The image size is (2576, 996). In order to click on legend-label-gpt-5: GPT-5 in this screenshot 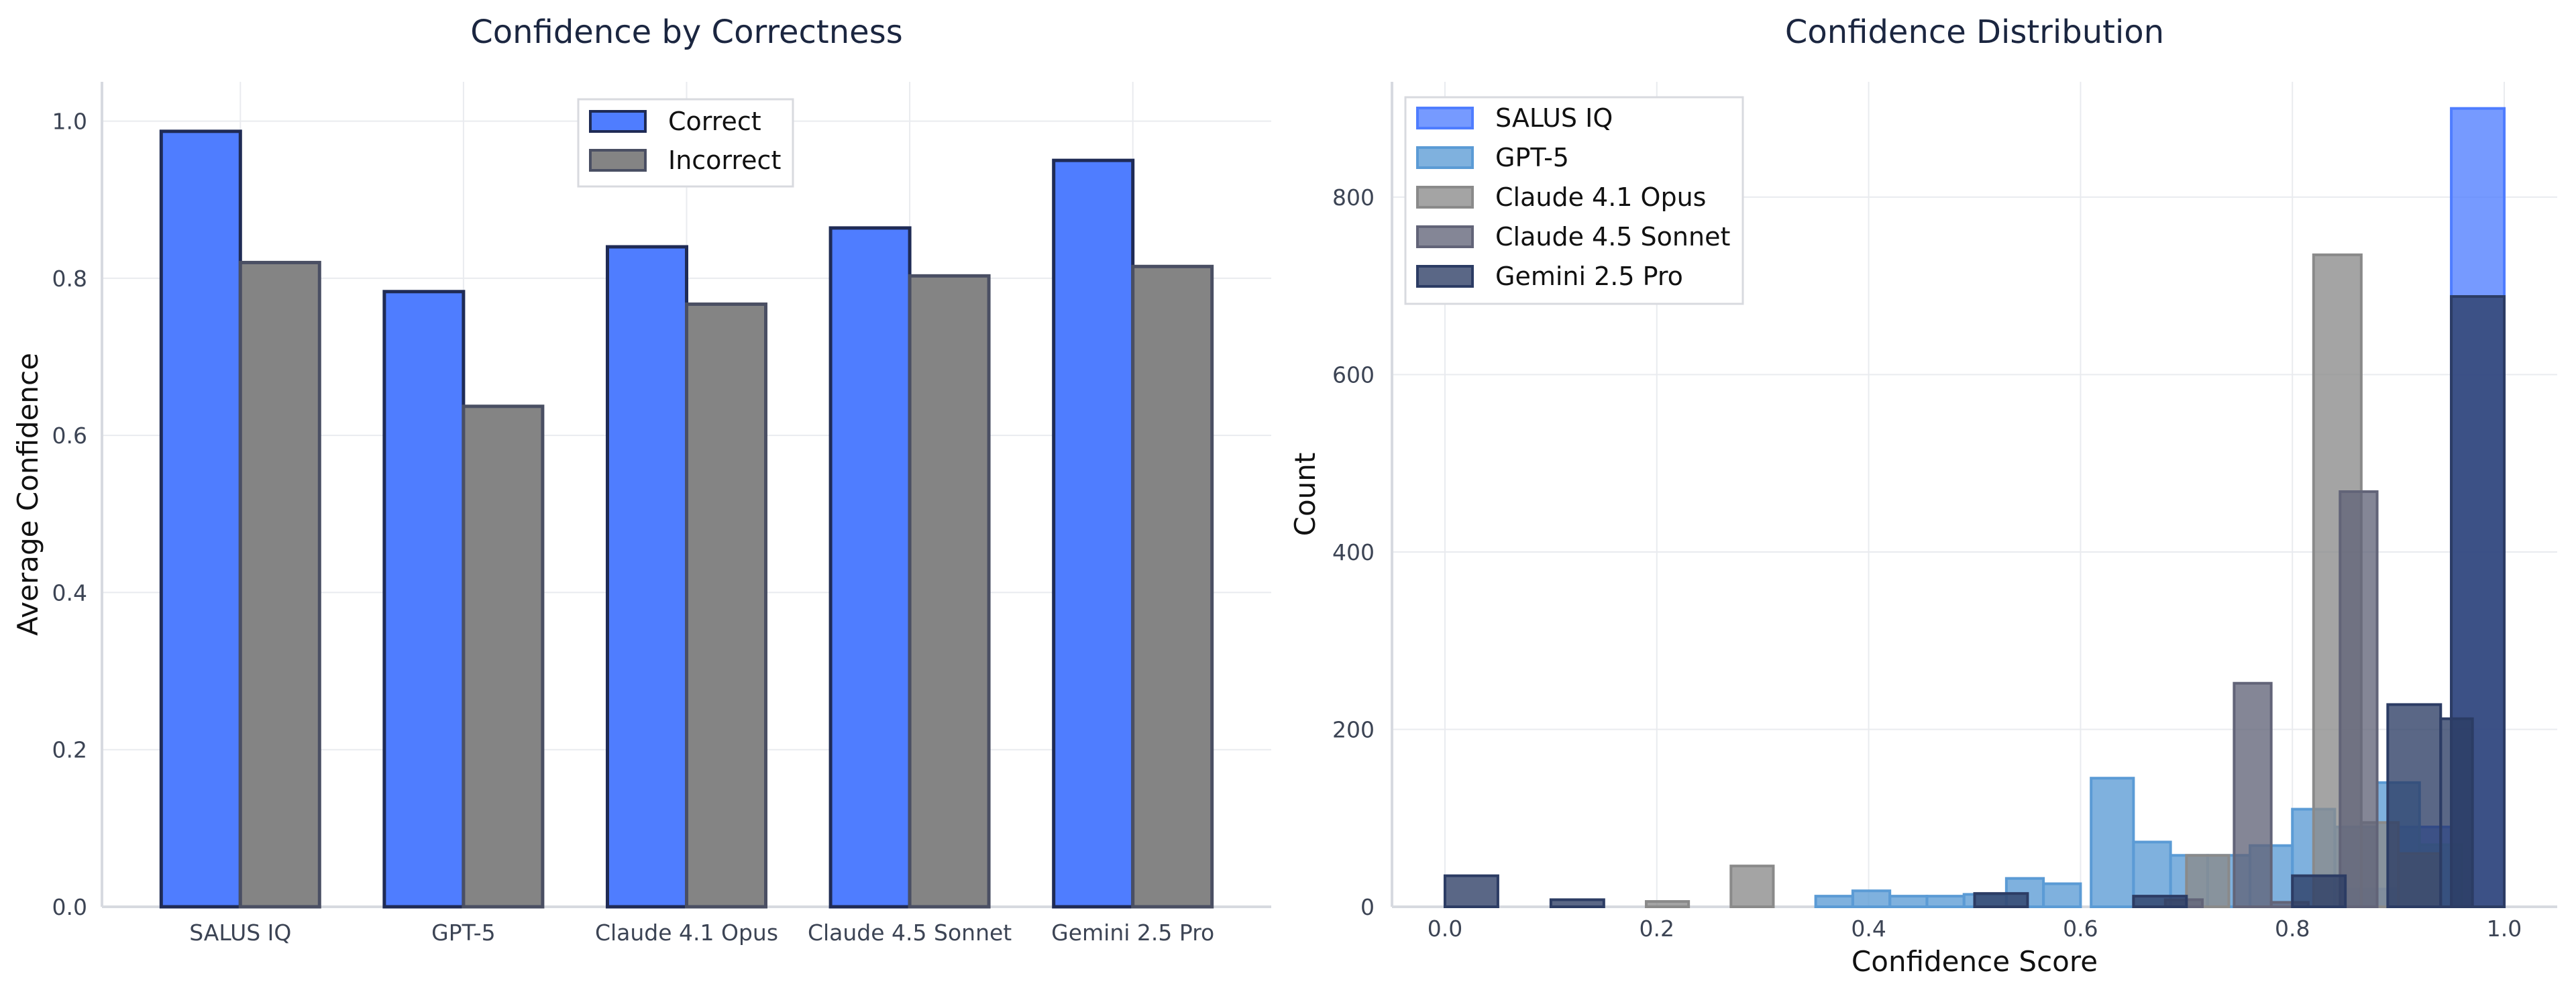, I will do `click(1532, 157)`.